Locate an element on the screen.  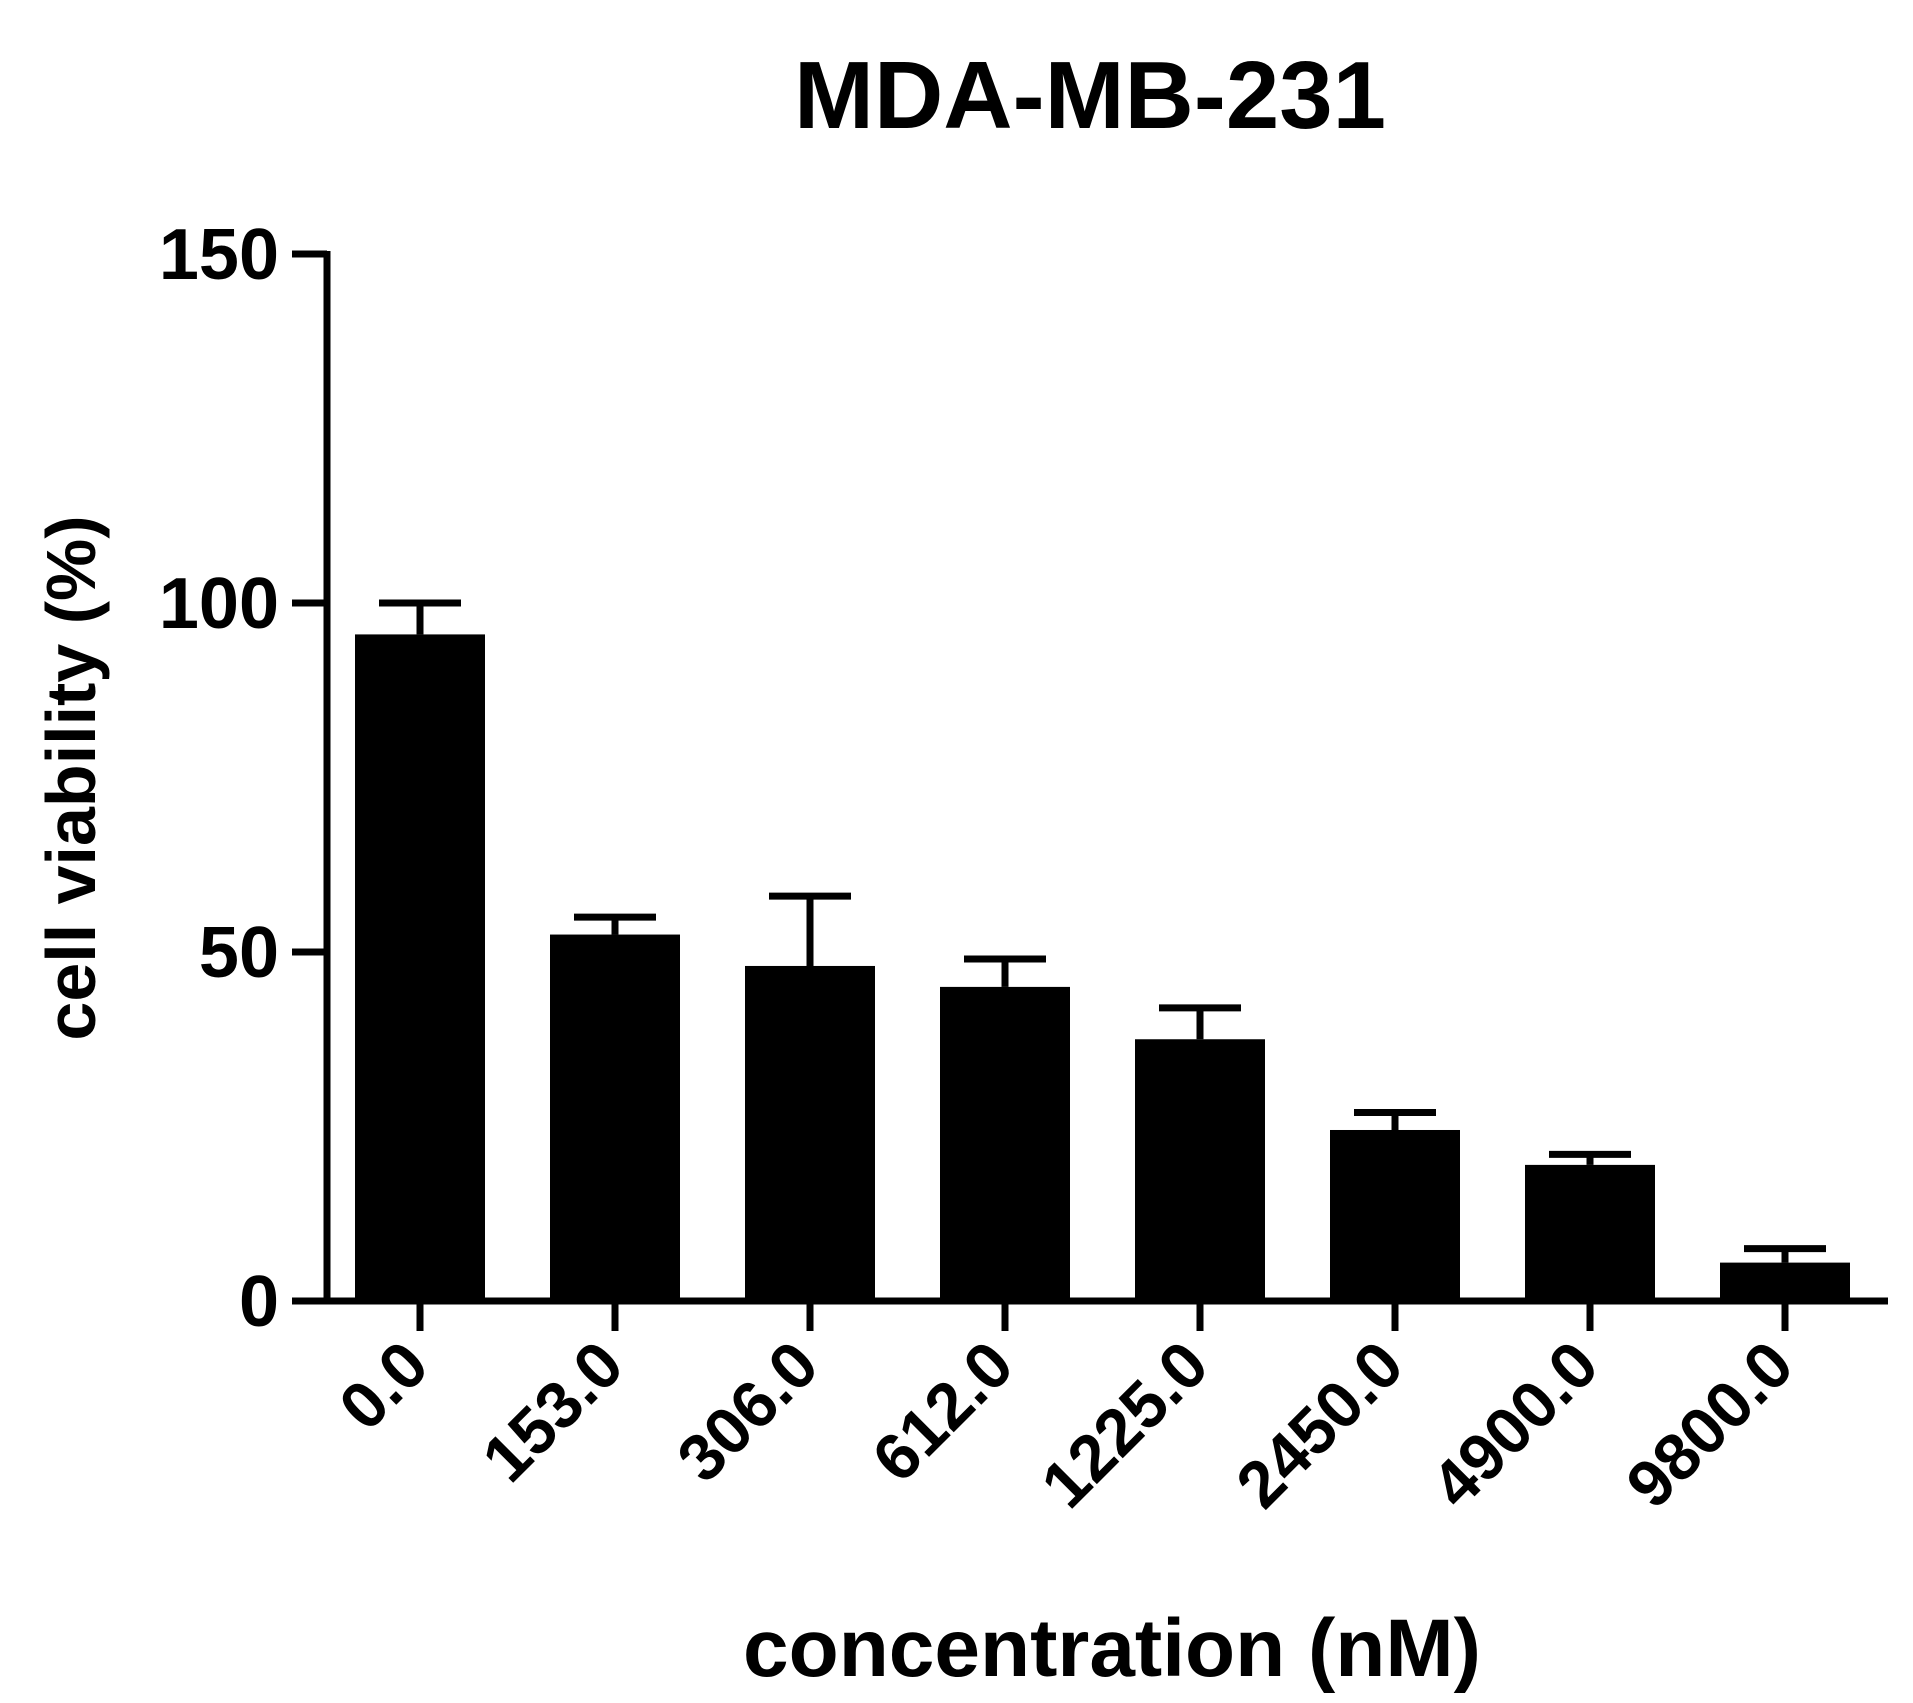
y-tick-label: 50 is located at coordinates (239, 953).